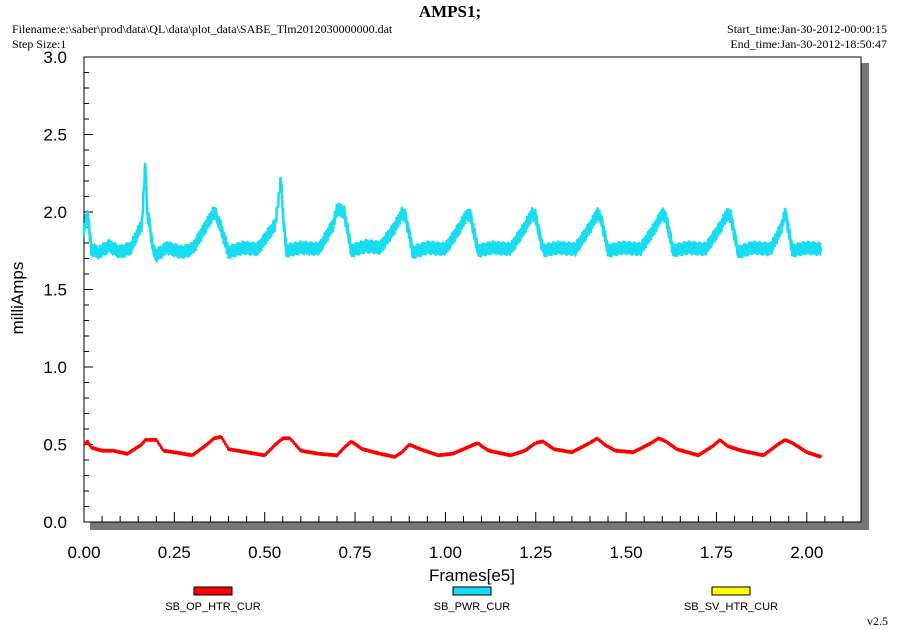  What do you see at coordinates (445, 552) in the screenshot?
I see `x-tick-label: 1.00` at bounding box center [445, 552].